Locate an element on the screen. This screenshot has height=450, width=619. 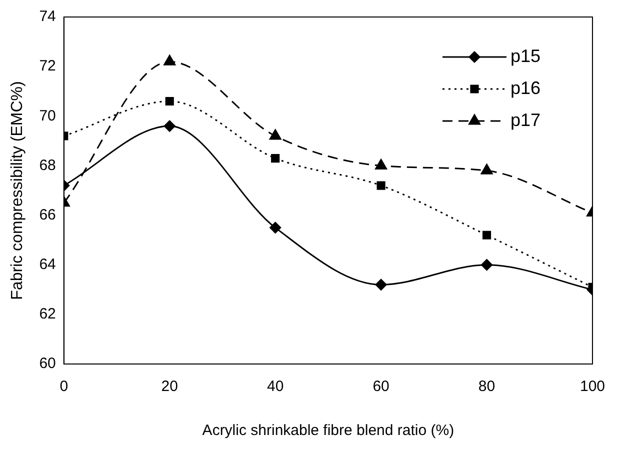
y-tick-label: 68 is located at coordinates (47, 165).